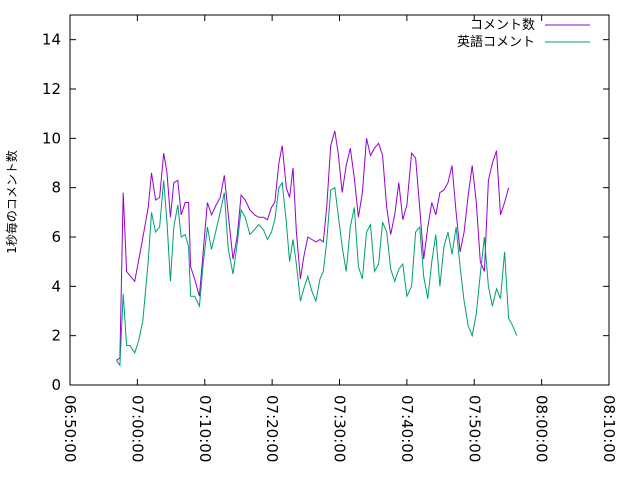 The image size is (640, 480). Describe the element at coordinates (137, 428) in the screenshot. I see `x-tick-label: 07:00:00` at that location.